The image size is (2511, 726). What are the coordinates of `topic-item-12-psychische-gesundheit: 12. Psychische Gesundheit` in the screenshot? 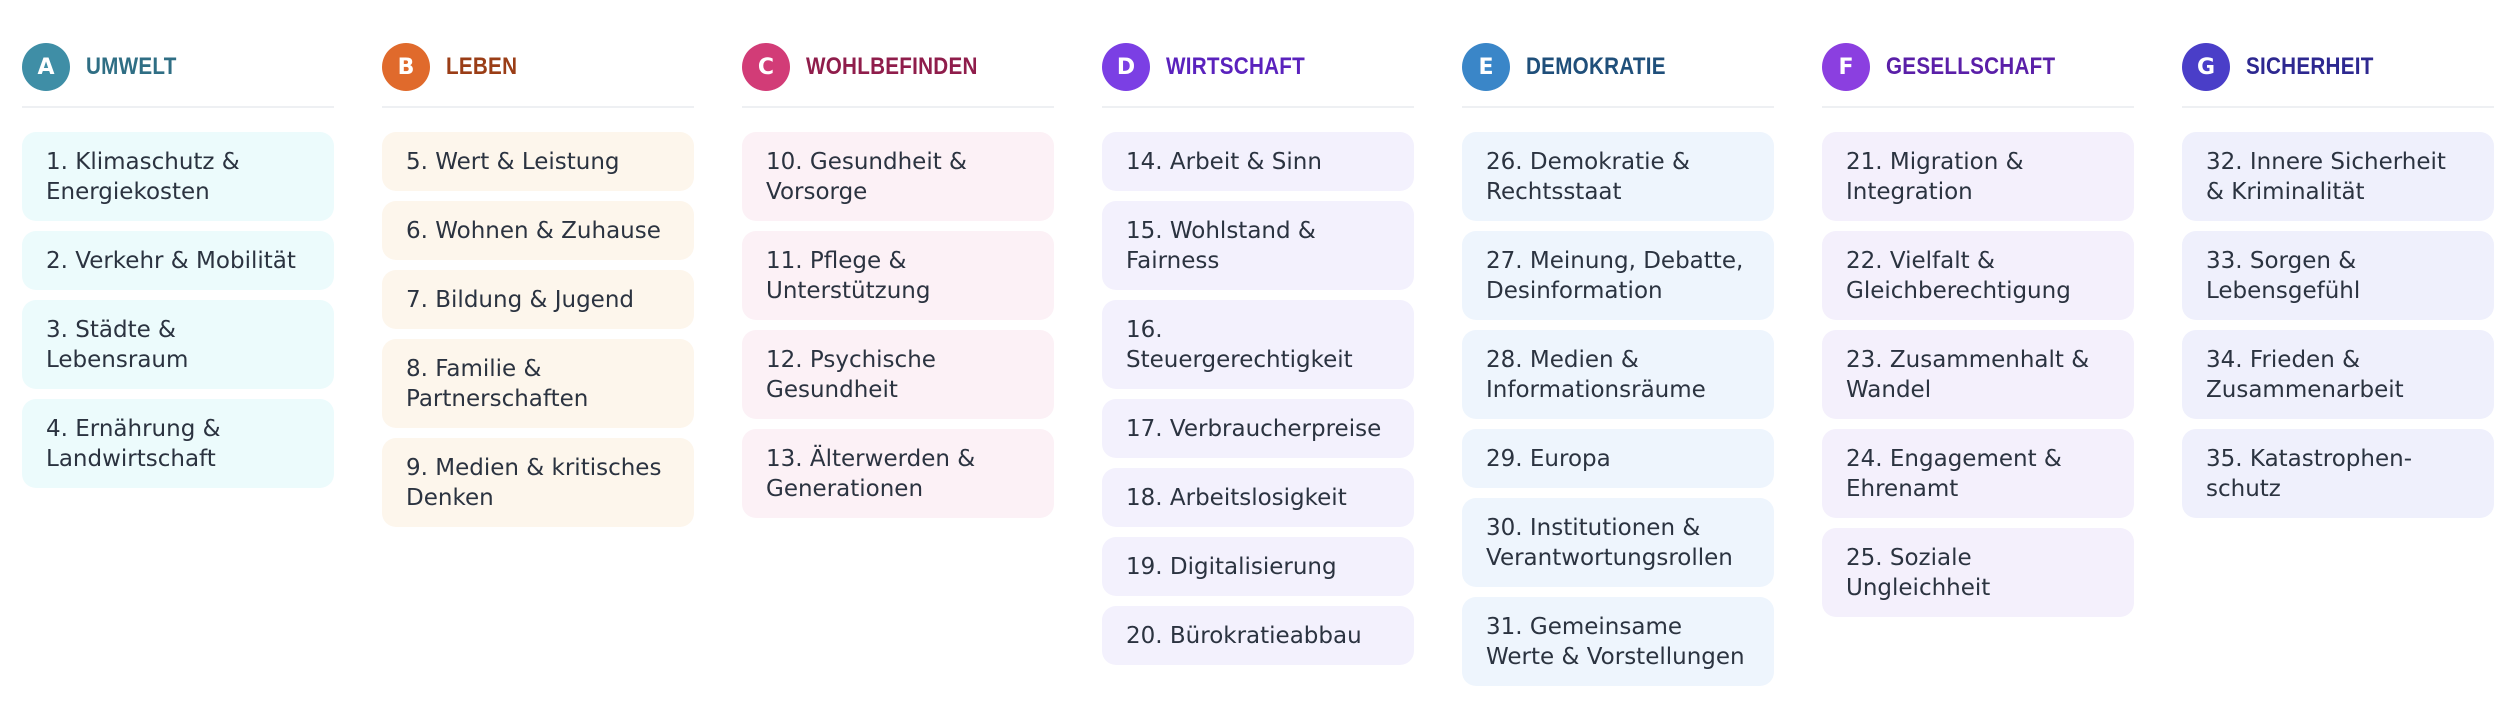 It's located at (898, 374).